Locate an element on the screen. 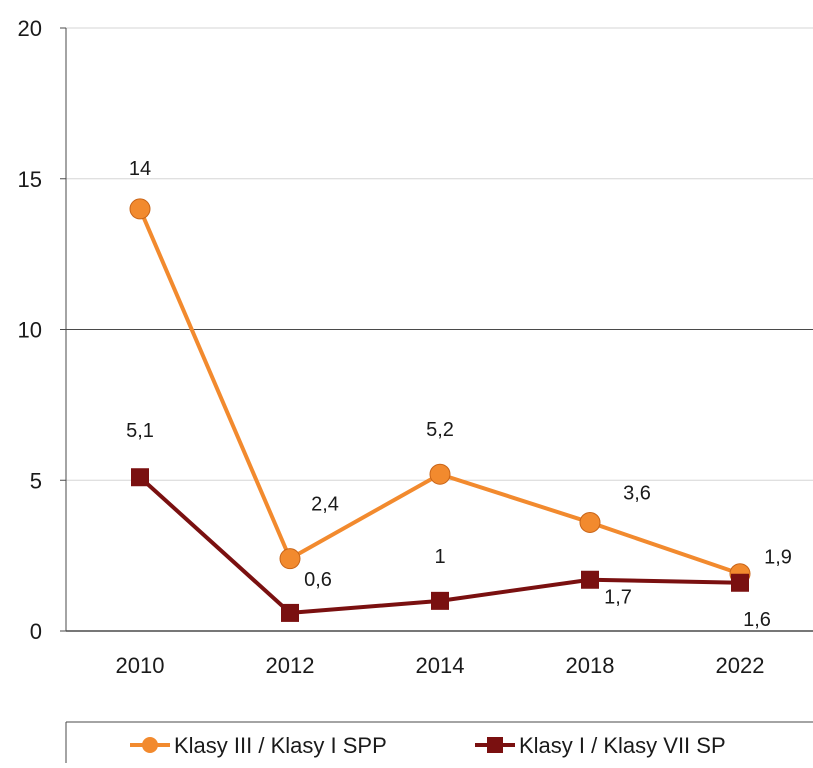  data-label: 2,4 is located at coordinates (325, 505).